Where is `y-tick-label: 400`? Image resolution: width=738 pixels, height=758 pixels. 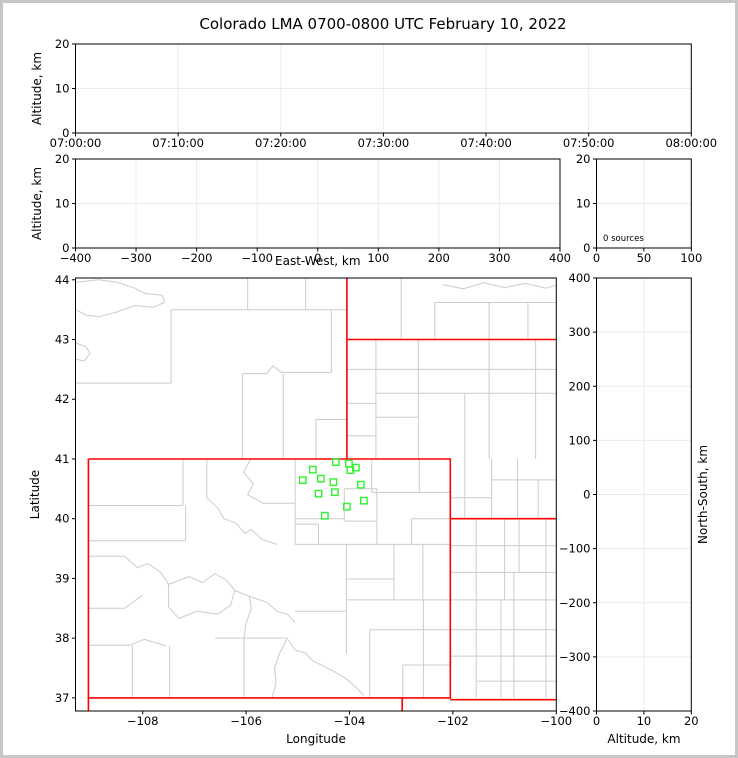 y-tick-label: 400 is located at coordinates (580, 278).